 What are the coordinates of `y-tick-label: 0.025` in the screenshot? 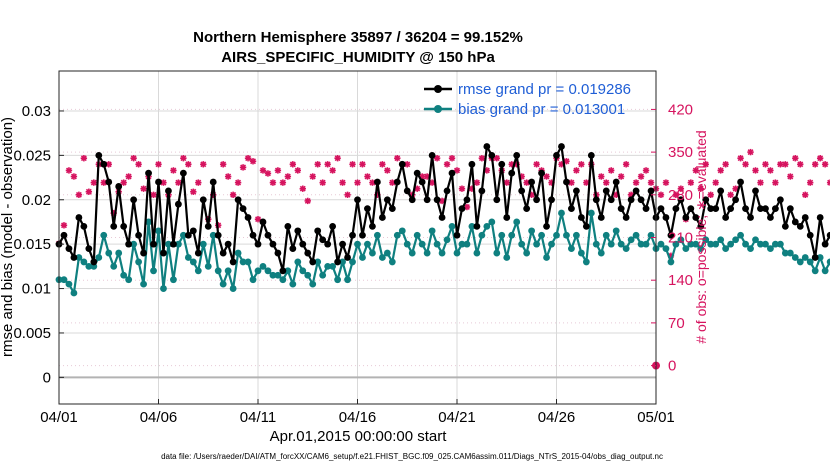 It's located at (32, 155).